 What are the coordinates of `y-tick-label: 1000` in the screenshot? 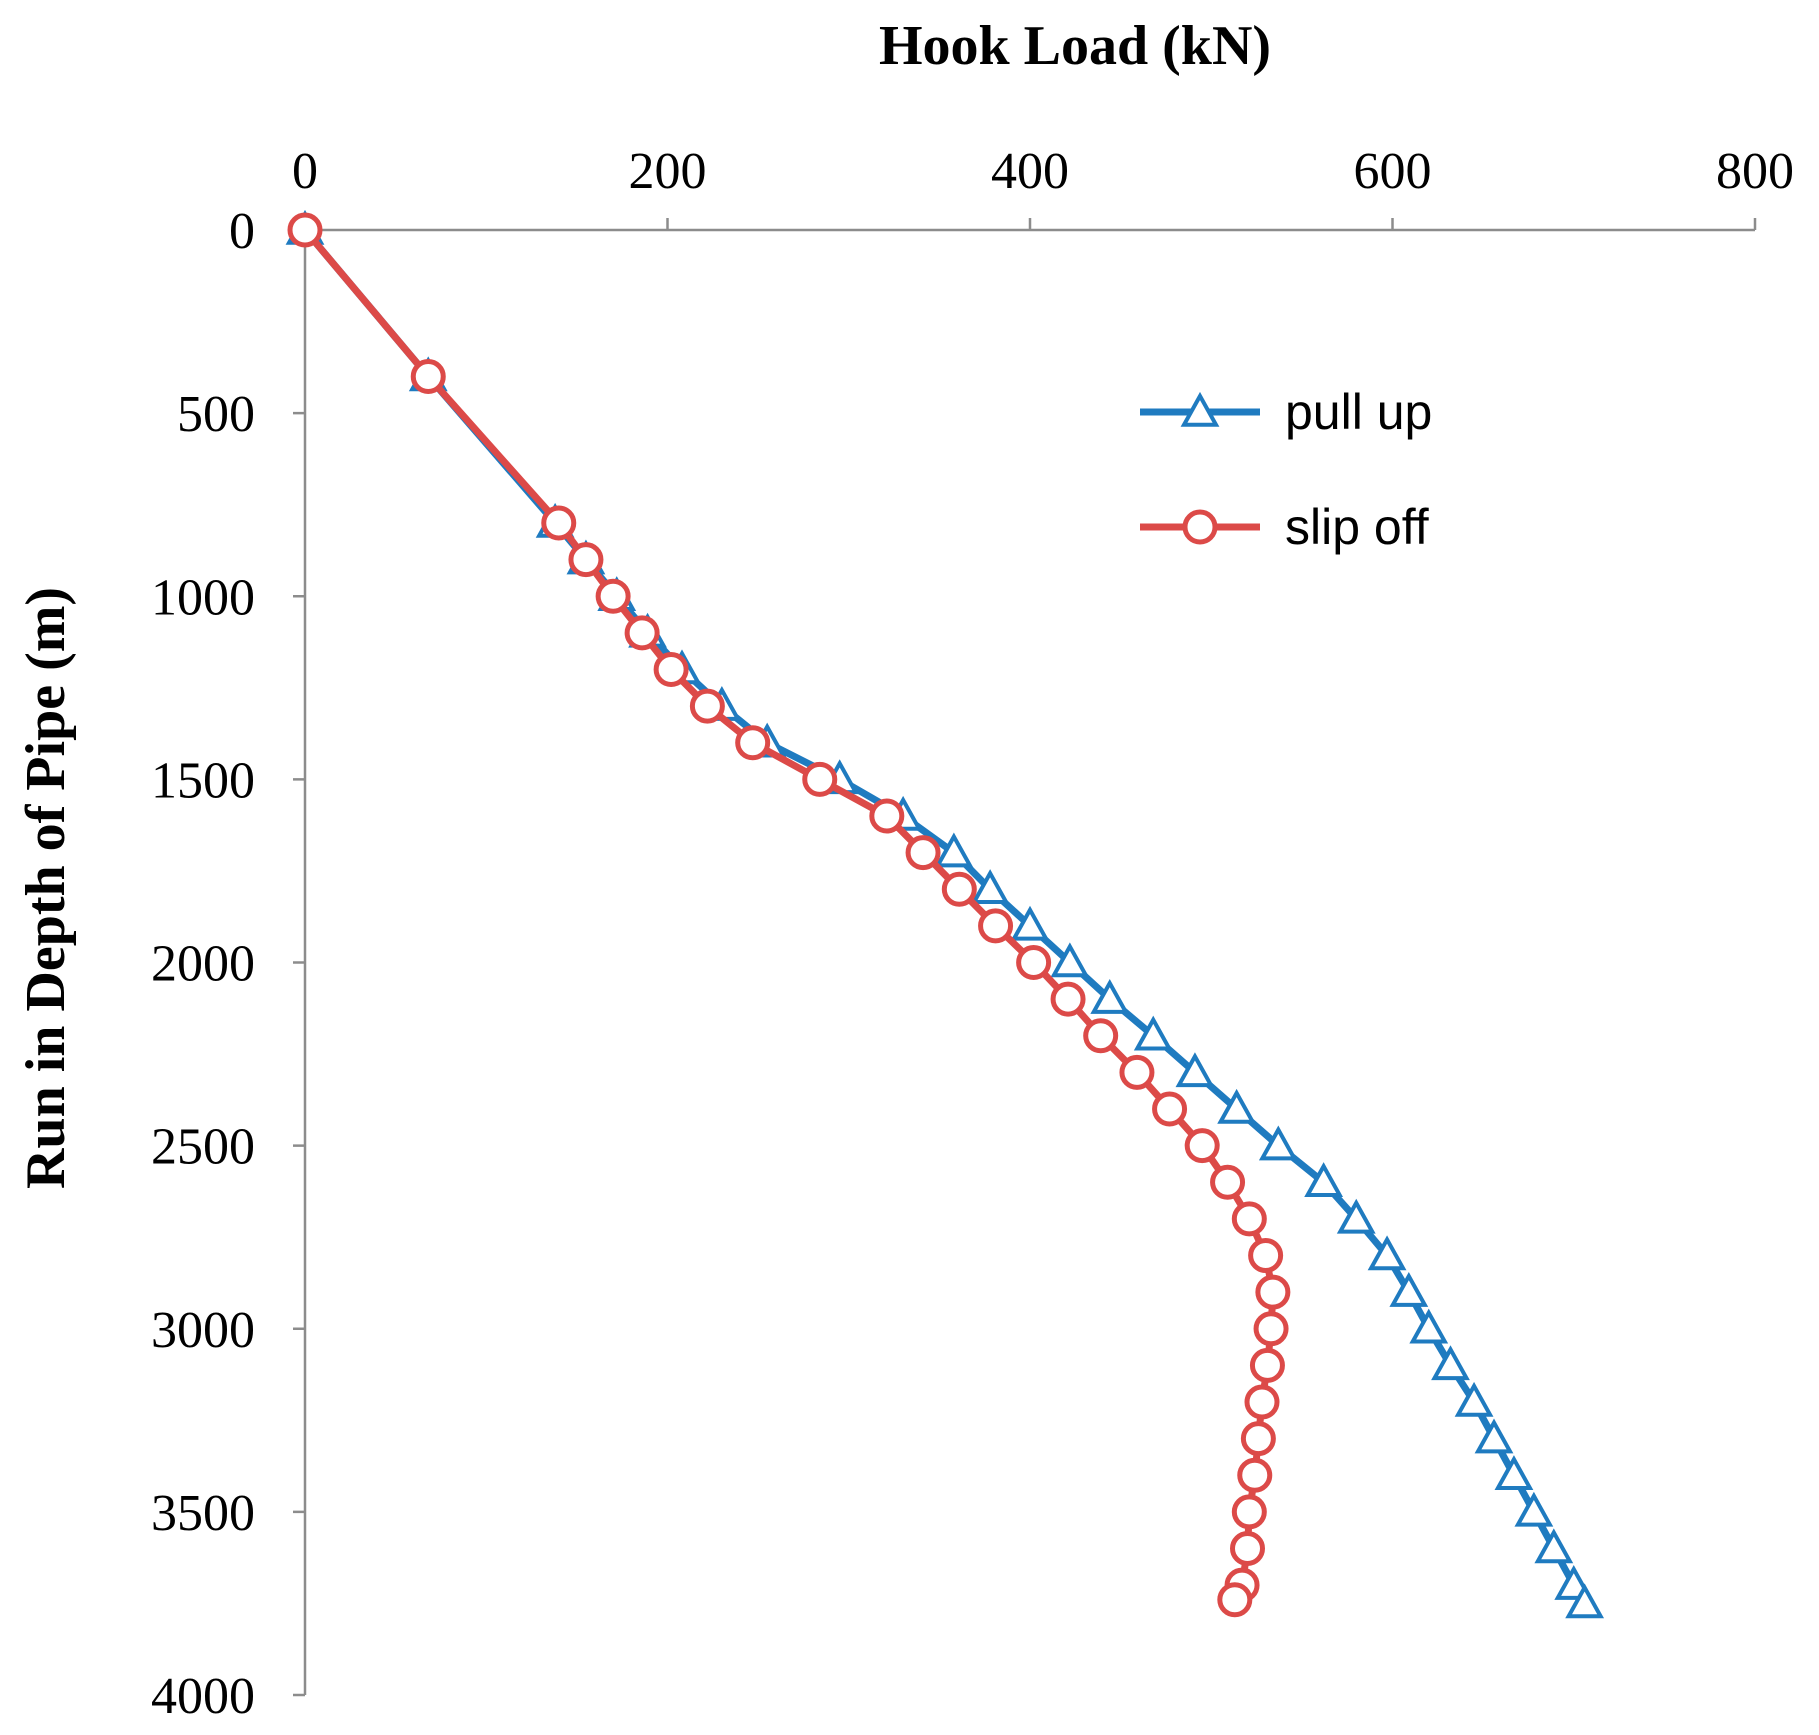 It's located at (203, 597).